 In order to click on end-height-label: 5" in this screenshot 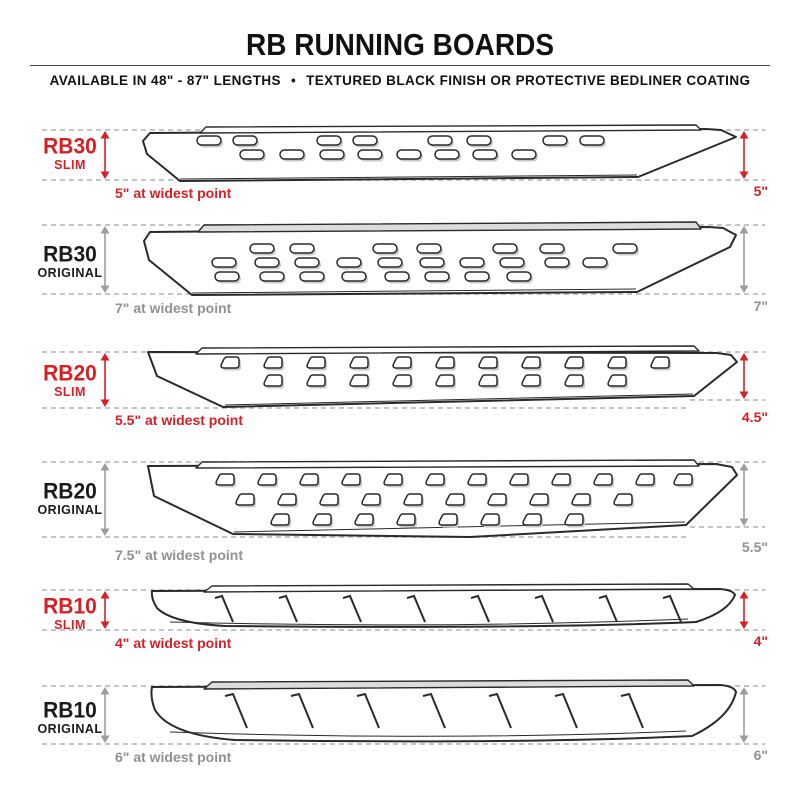, I will do `click(760, 191)`.